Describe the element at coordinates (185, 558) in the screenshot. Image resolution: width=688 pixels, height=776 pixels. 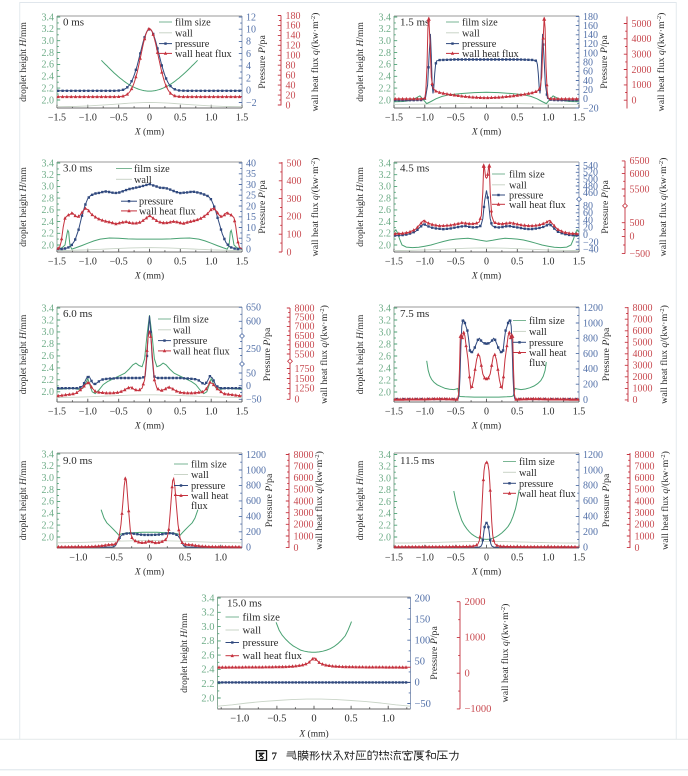
I see `svg-text: 0.5` at that location.